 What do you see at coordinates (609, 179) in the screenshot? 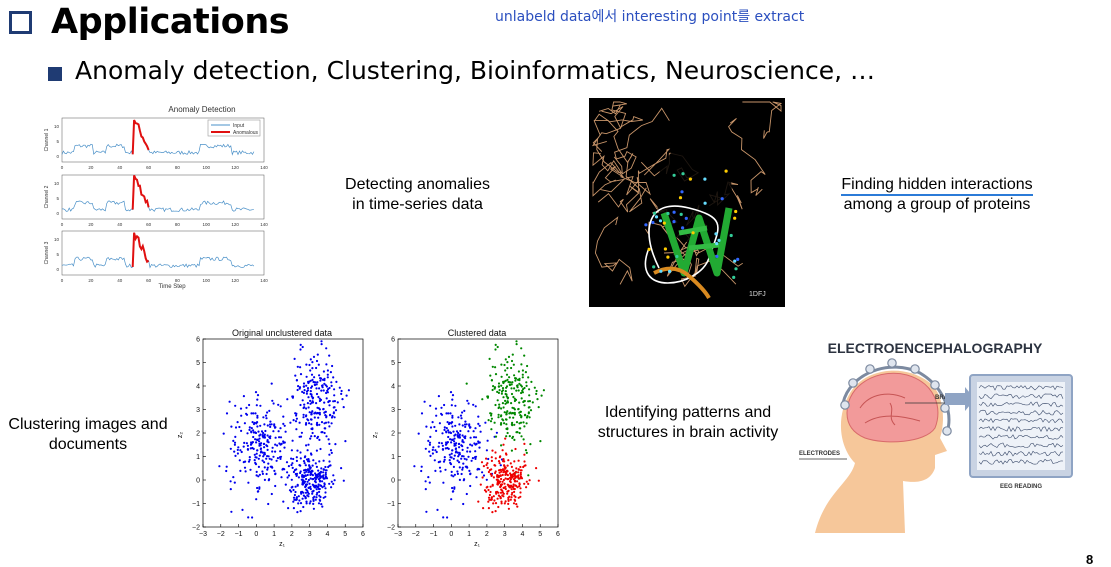
I see `protein-strand` at bounding box center [609, 179].